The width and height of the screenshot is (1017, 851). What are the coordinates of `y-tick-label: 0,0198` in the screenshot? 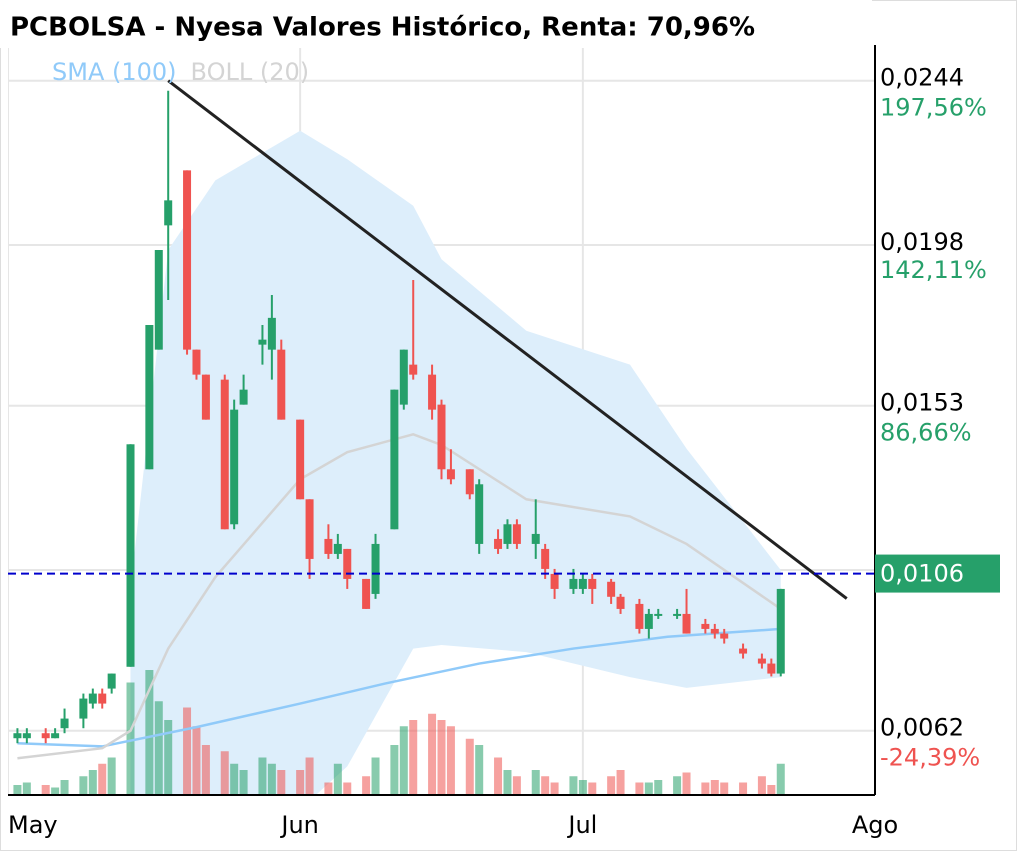 It's located at (922, 242).